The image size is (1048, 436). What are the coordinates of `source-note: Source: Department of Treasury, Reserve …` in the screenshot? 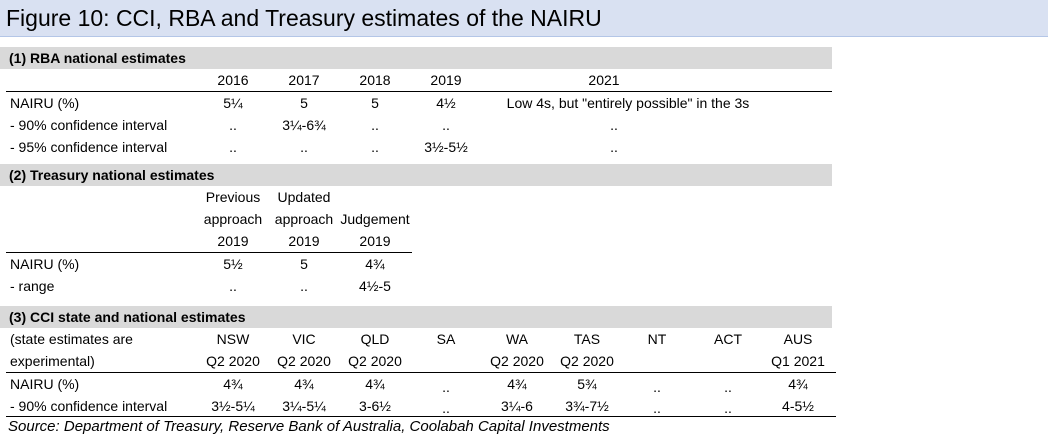 It's located at (309, 426).